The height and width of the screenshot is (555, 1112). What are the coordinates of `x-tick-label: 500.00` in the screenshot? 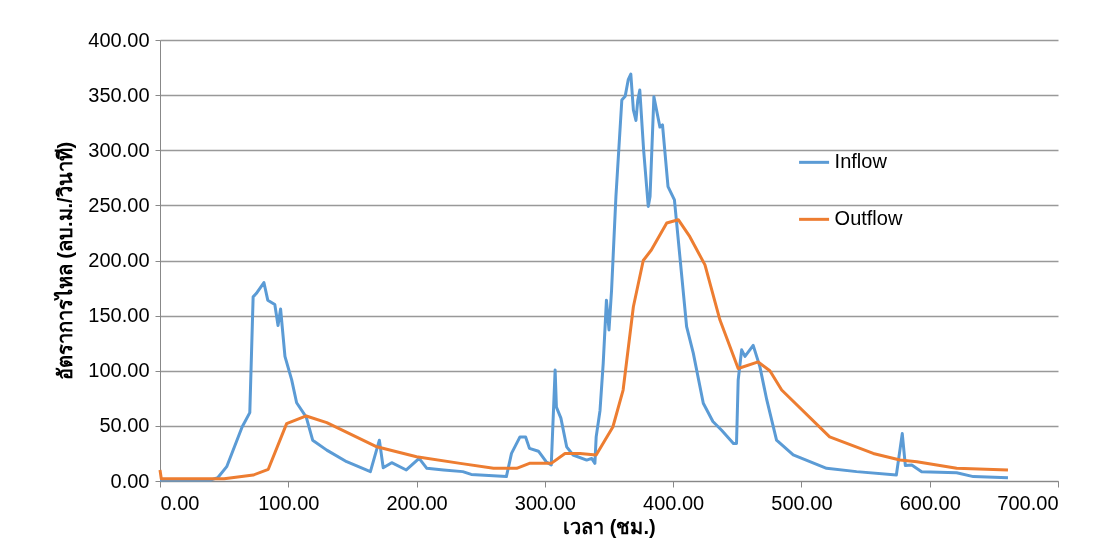 It's located at (802, 502).